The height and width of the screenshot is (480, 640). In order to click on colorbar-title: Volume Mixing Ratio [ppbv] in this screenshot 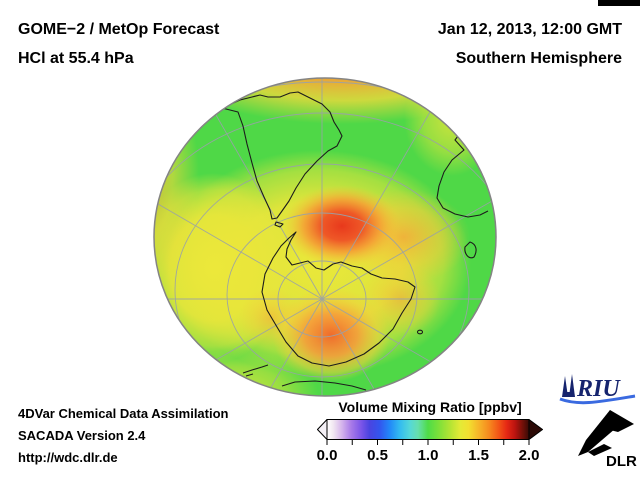, I will do `click(430, 407)`.